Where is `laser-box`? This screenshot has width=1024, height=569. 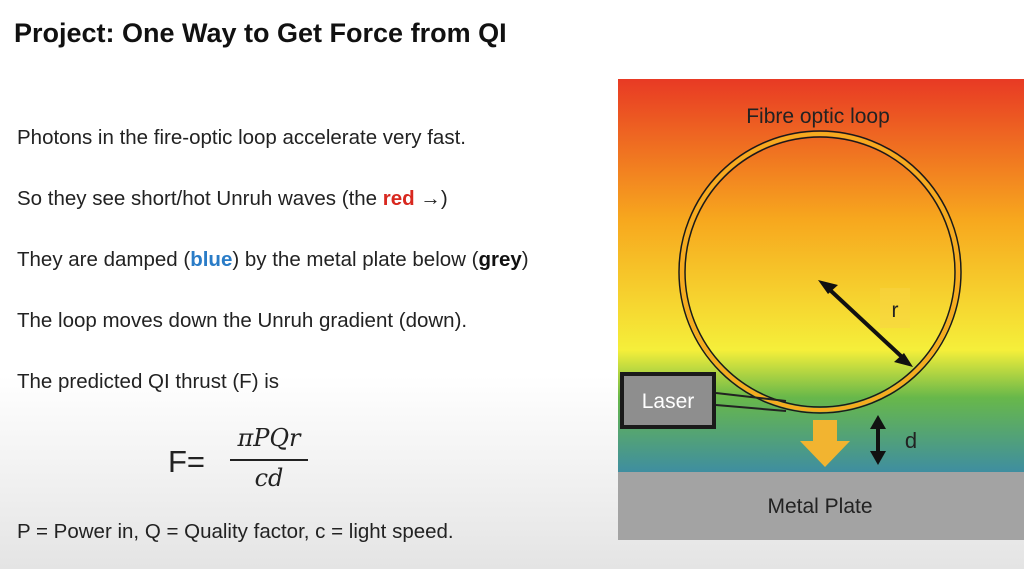 laser-box is located at coordinates (668, 400).